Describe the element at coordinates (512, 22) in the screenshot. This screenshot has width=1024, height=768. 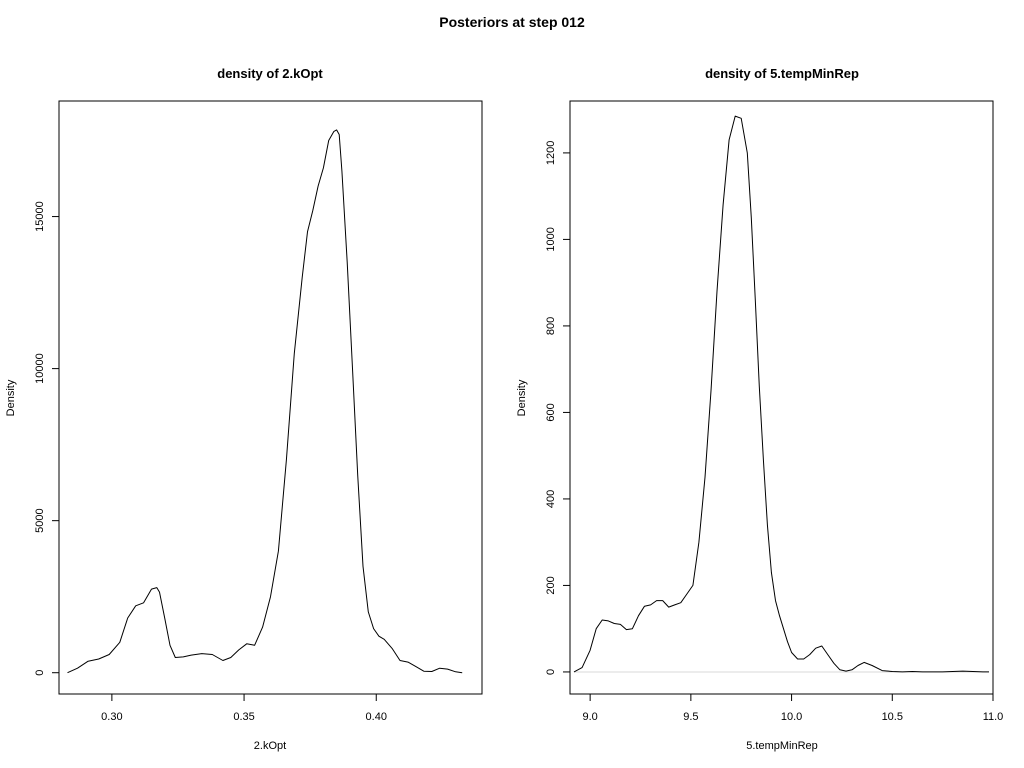
I see `main-title: Posteriors at step 012` at that location.